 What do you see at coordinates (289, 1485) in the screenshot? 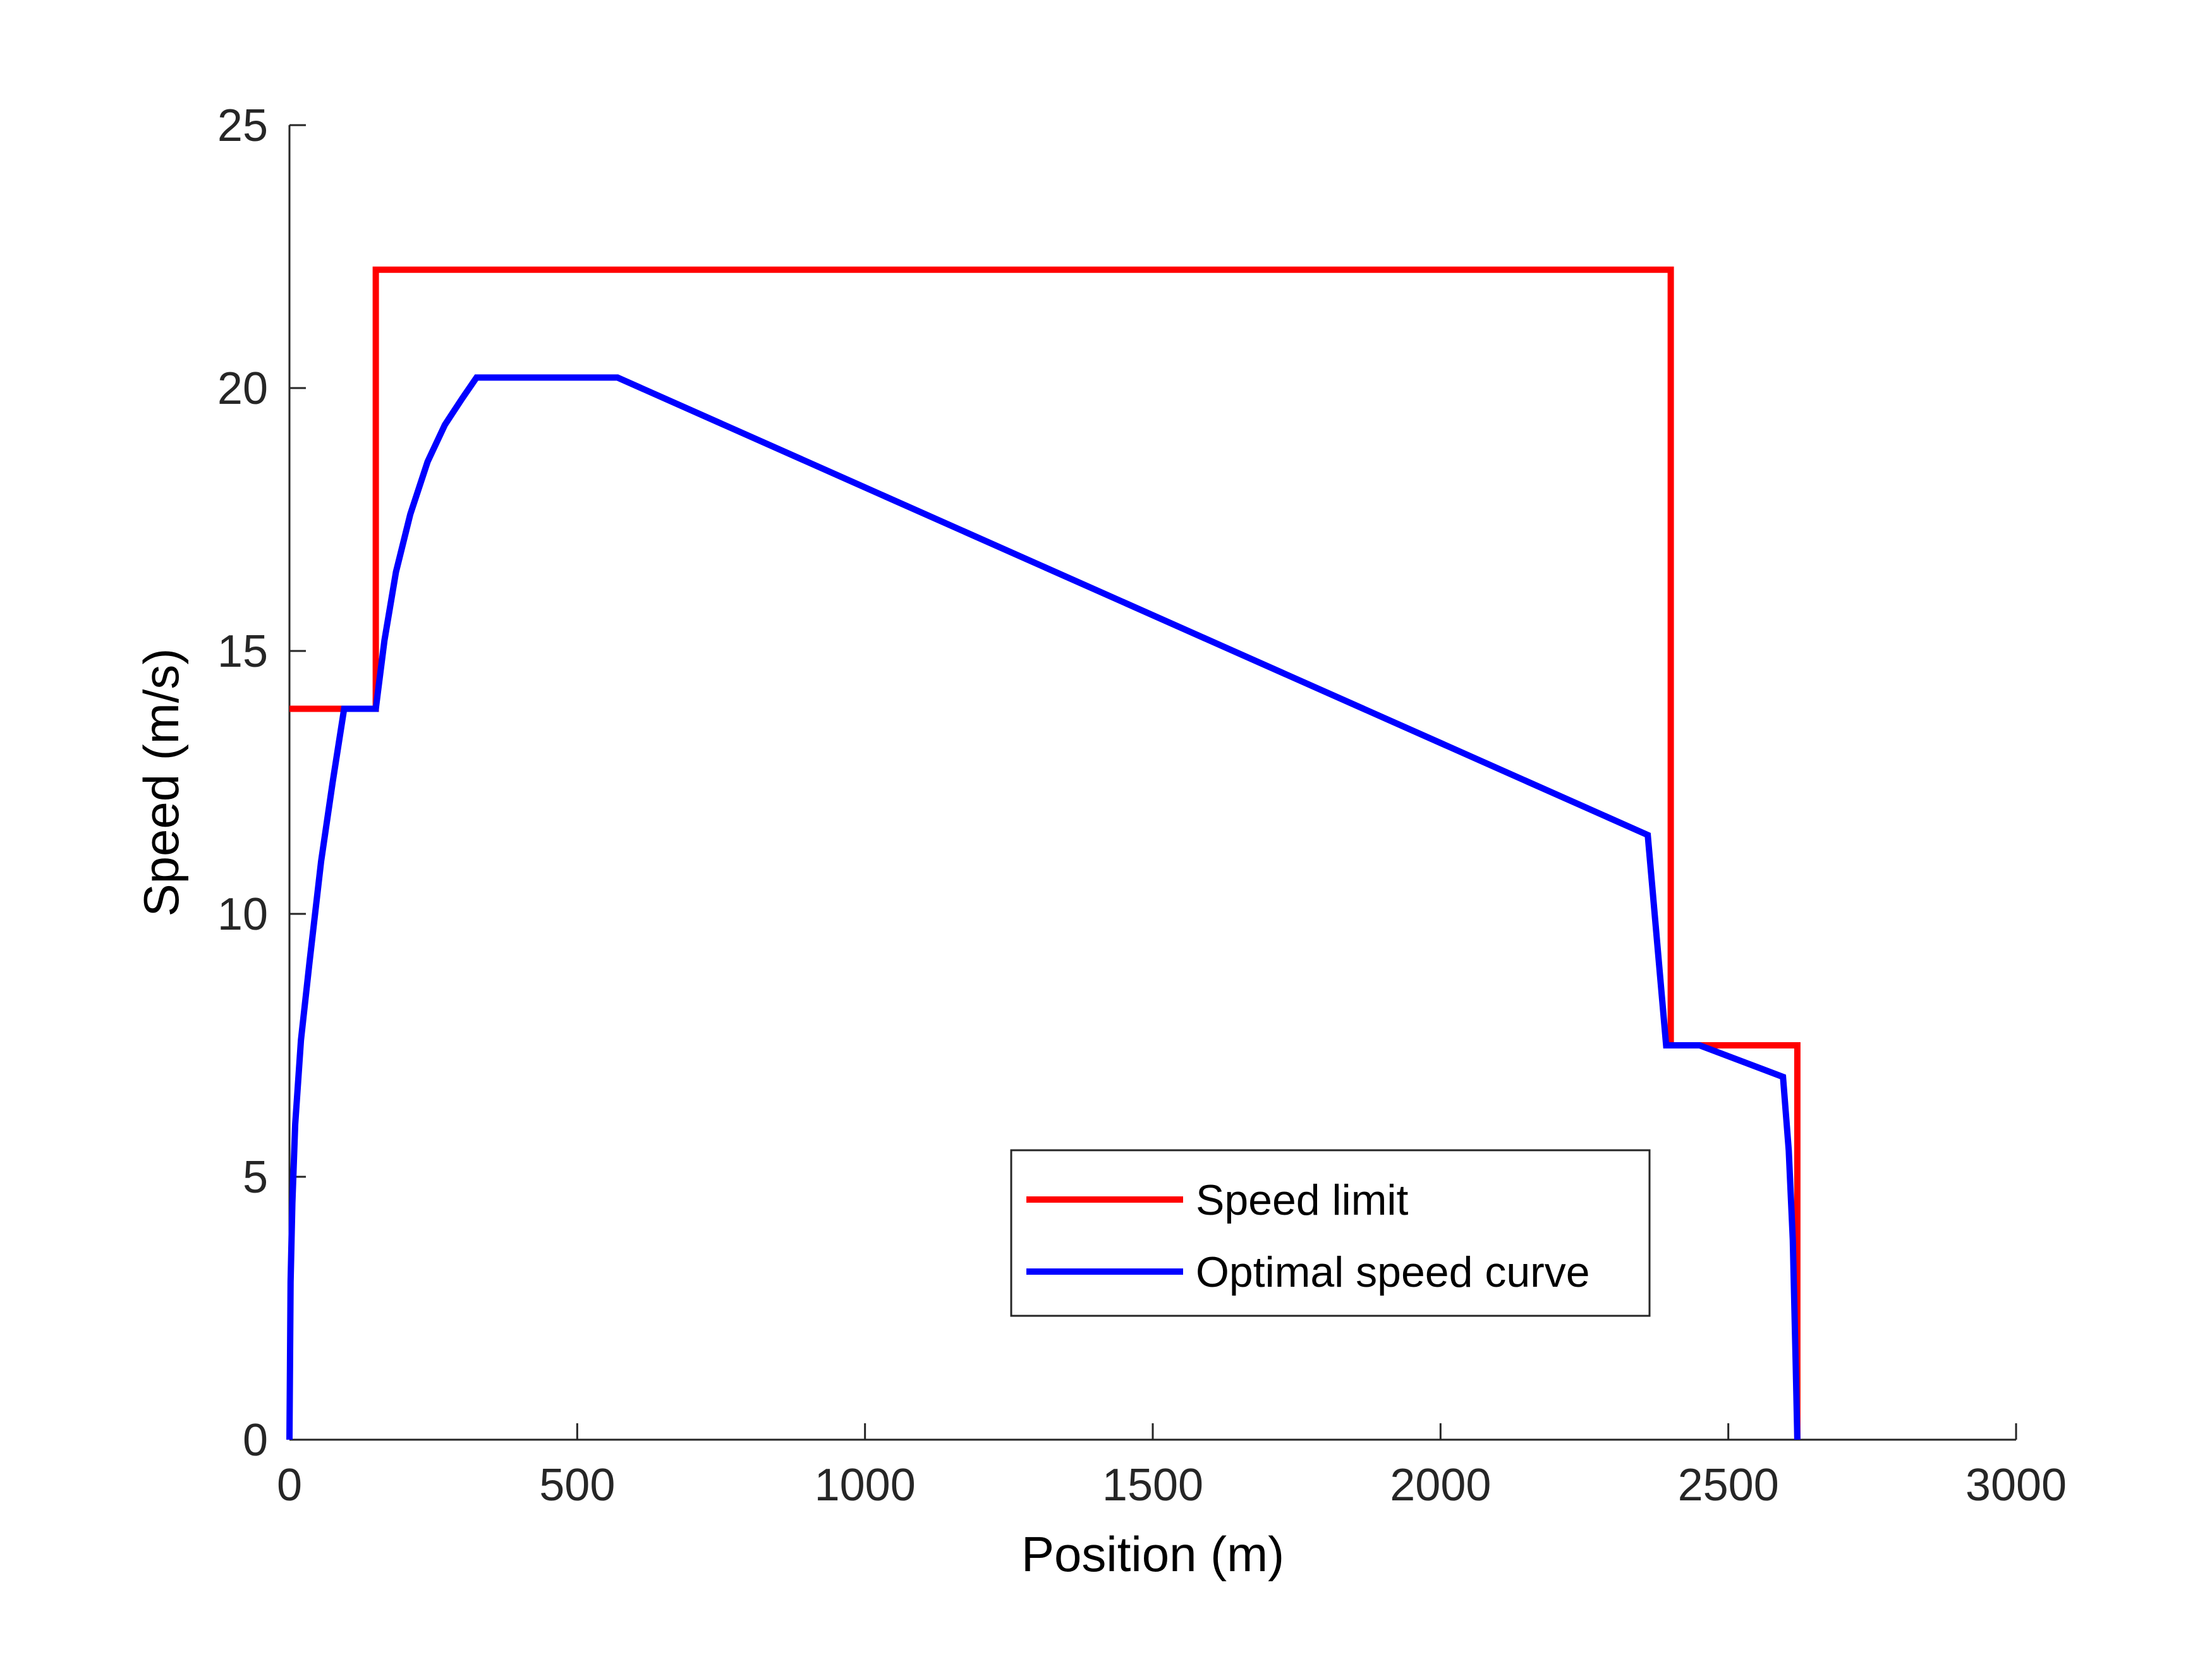
I see `x-tick-label: 0` at bounding box center [289, 1485].